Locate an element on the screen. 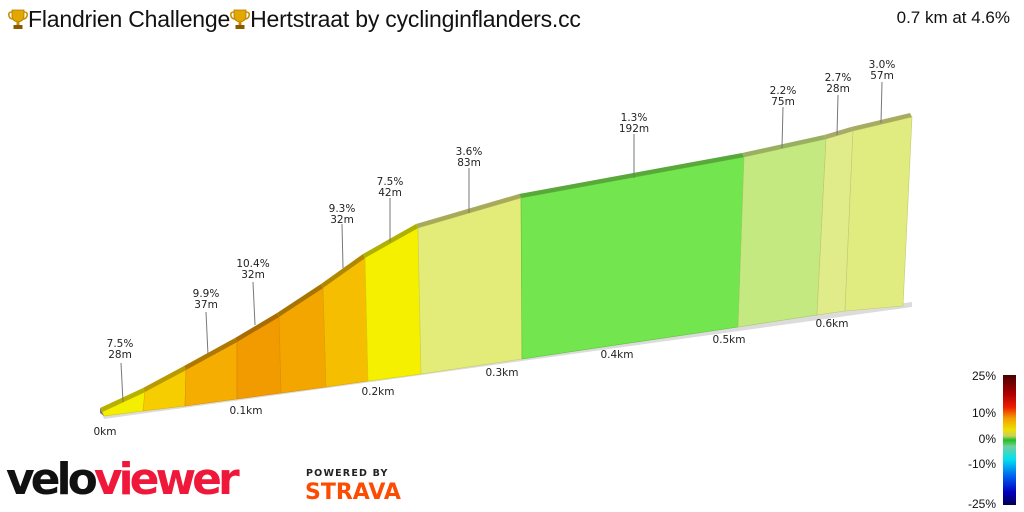 The image size is (1024, 512). veloviewer-logo: veloviewer is located at coordinates (123, 479).